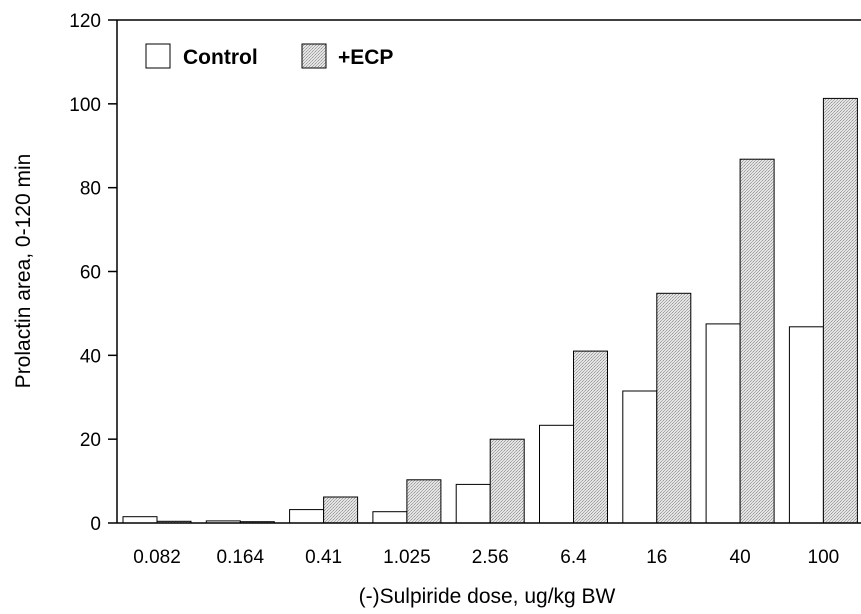 Image resolution: width=861 pixels, height=614 pixels. What do you see at coordinates (90, 273) in the screenshot?
I see `y-tick-label-60: 60` at bounding box center [90, 273].